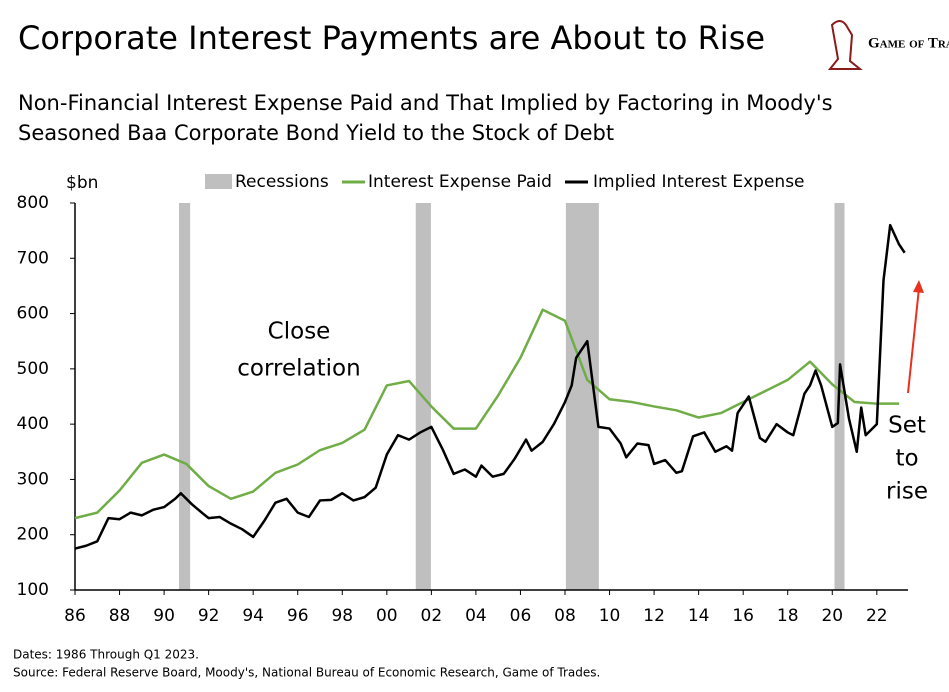 The height and width of the screenshot is (692, 949). I want to click on x-tick-label: 86, so click(75, 616).